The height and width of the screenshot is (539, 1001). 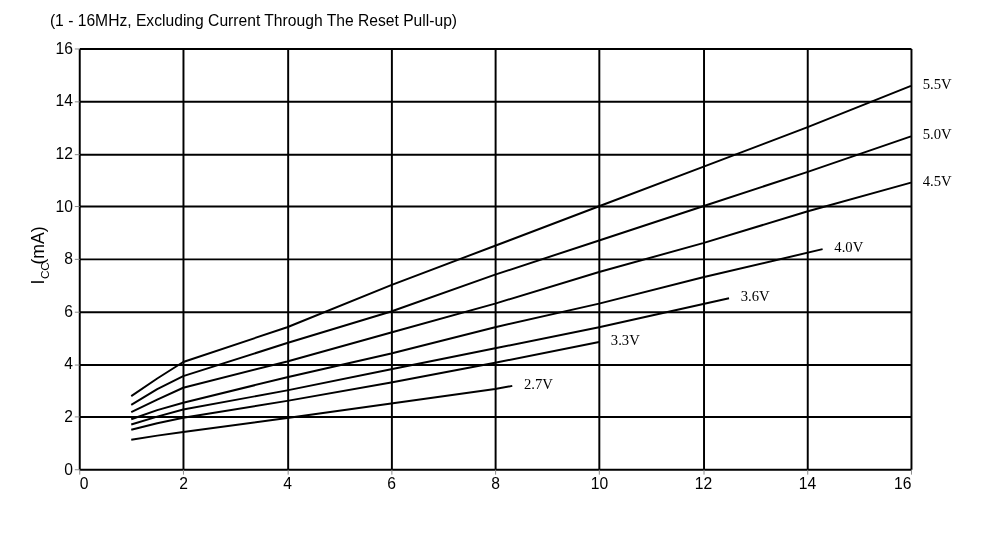 I want to click on series-label: 5.5V, so click(x=937, y=83).